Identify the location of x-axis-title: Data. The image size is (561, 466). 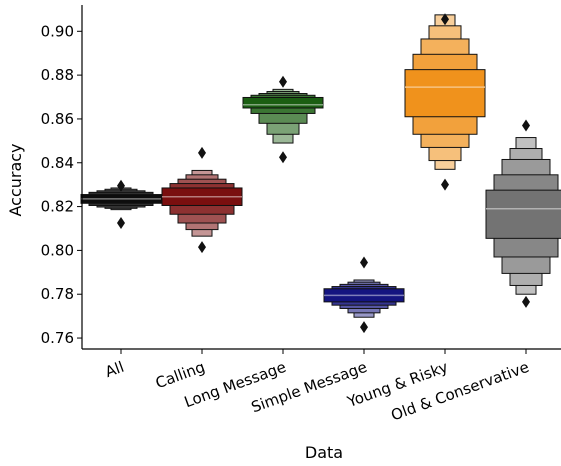
(324, 452).